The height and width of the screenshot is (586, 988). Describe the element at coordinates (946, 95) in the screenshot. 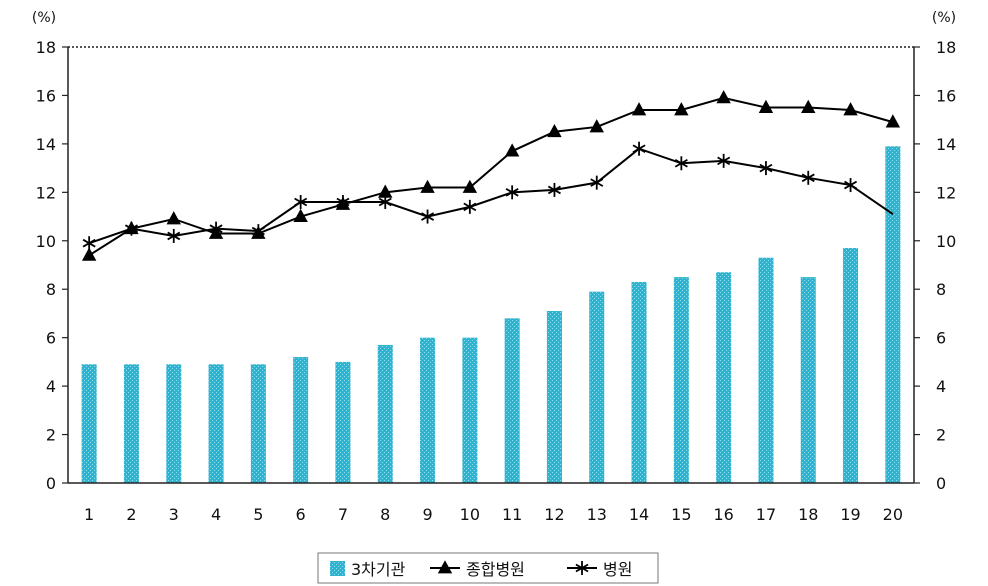

I see `right-y-tick-label: 16` at that location.